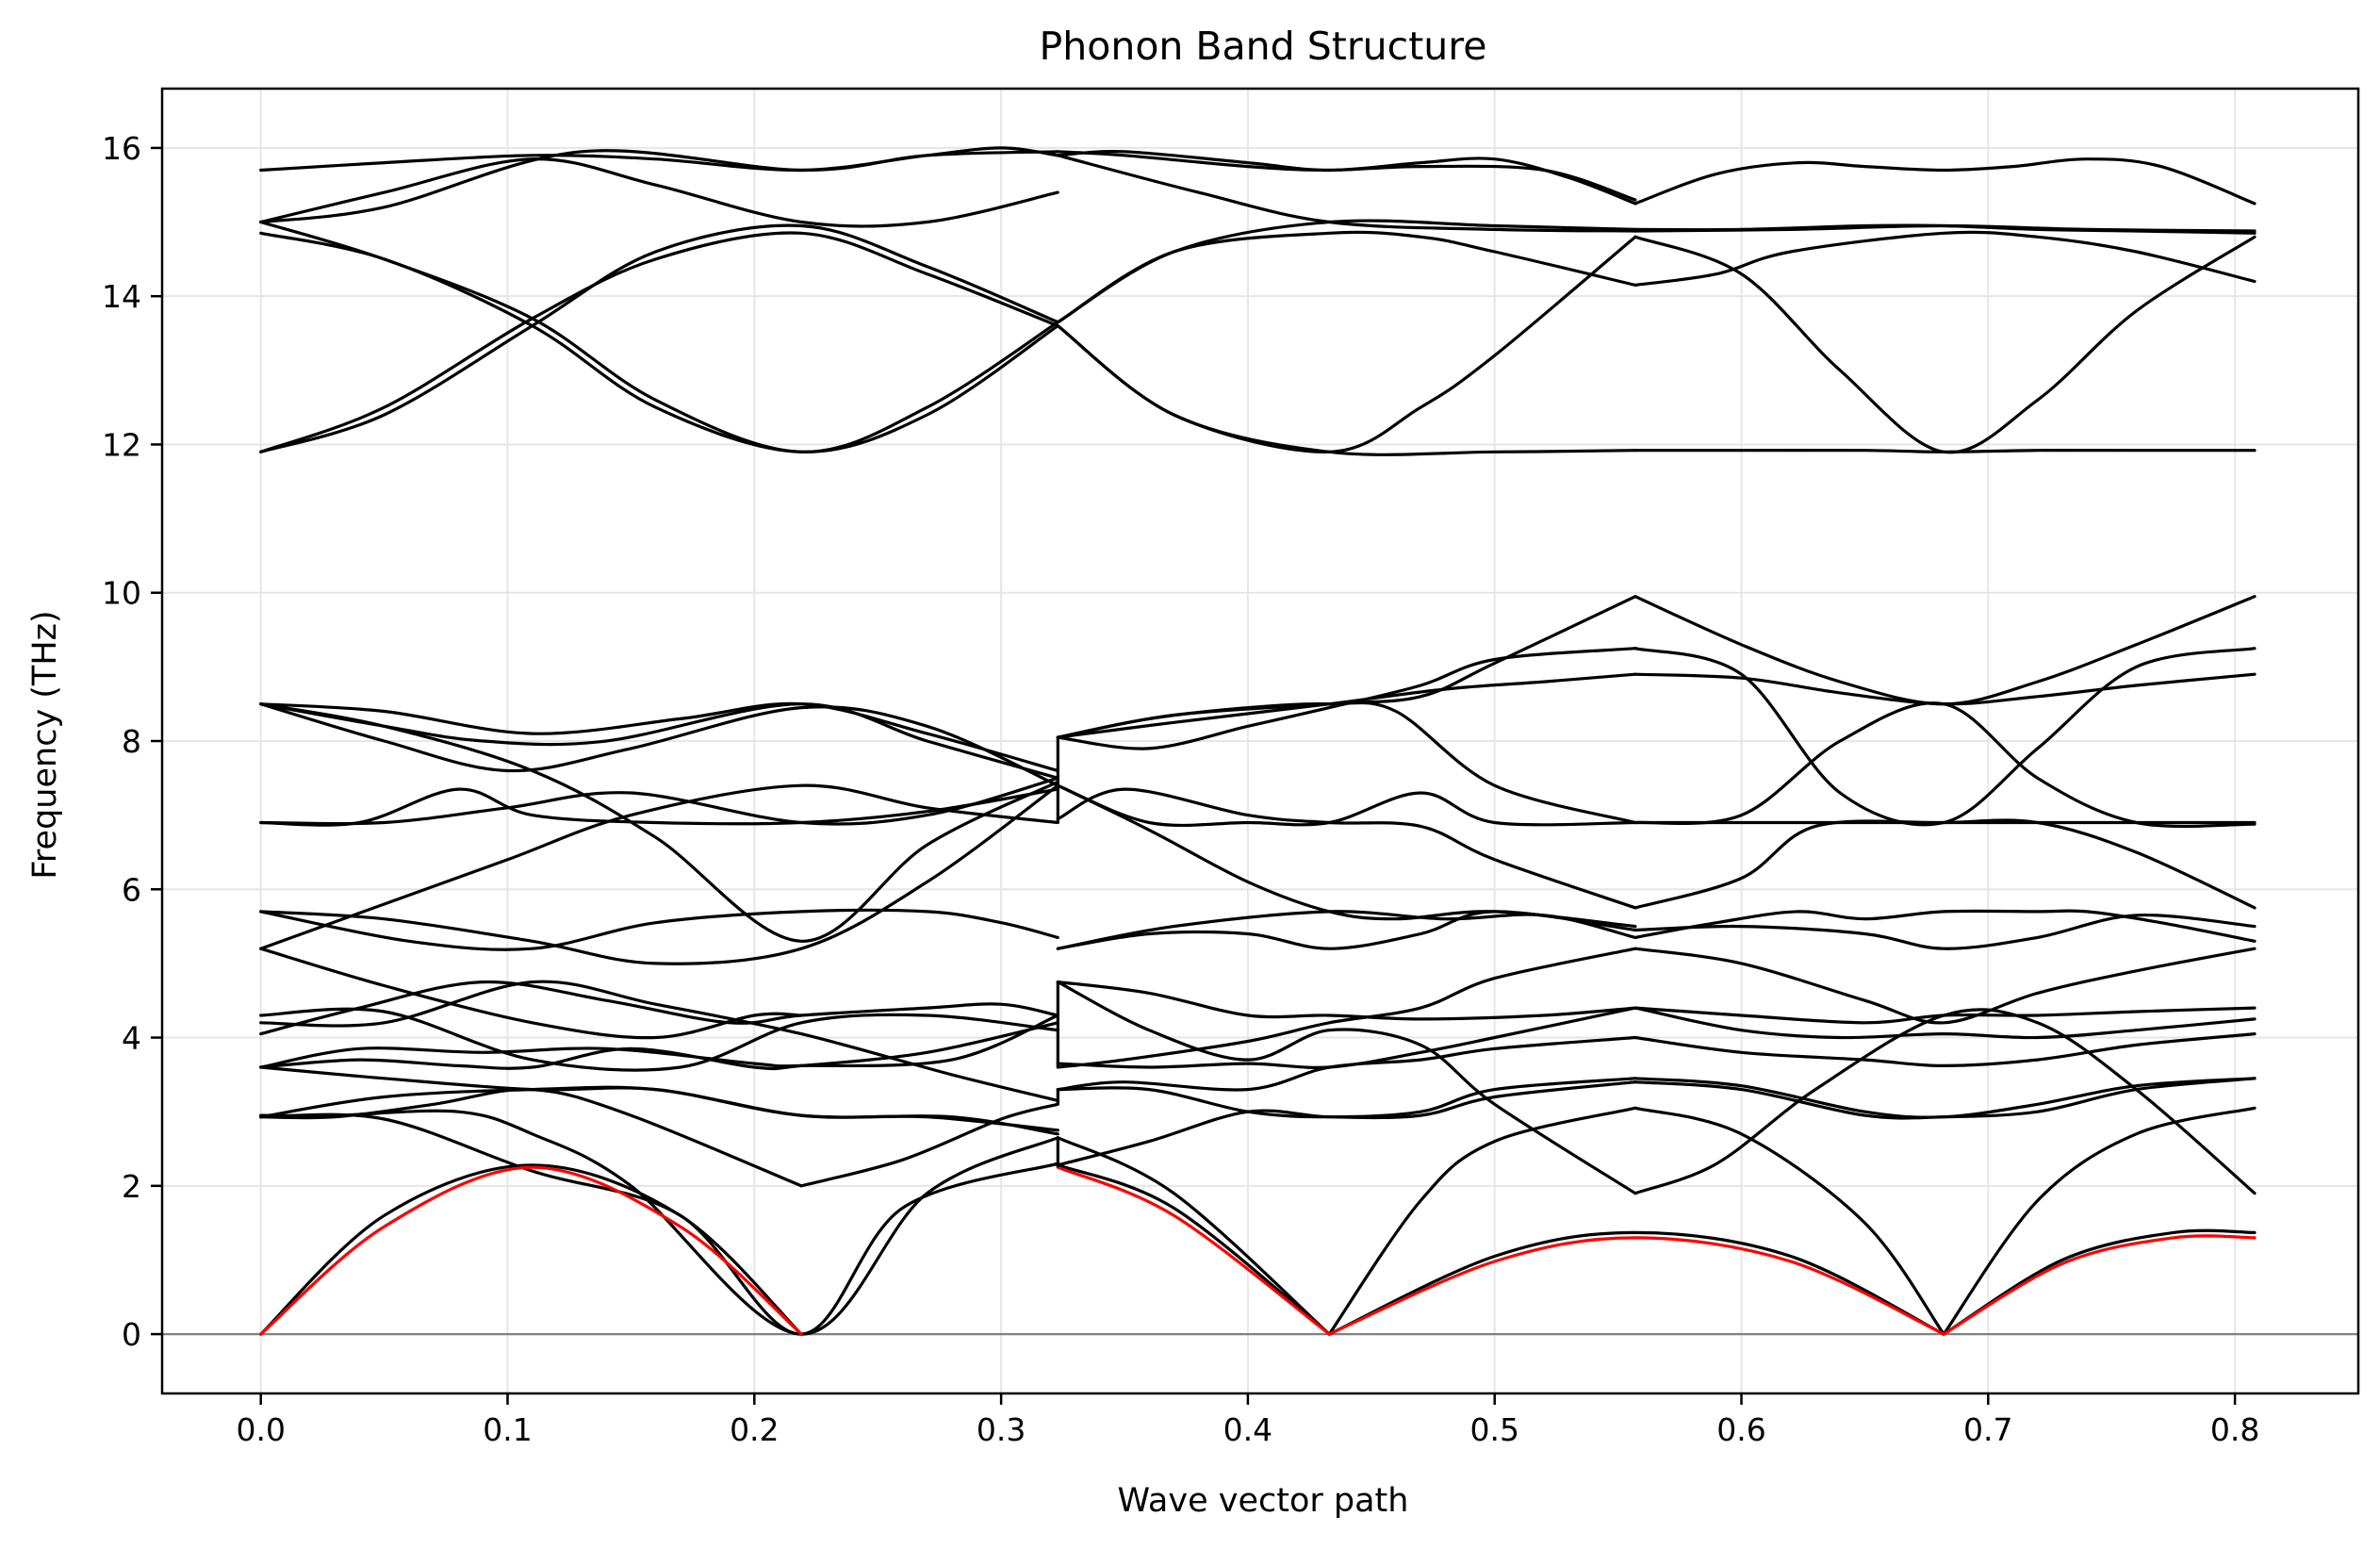 The width and height of the screenshot is (2380, 1549). What do you see at coordinates (1263, 1501) in the screenshot?
I see `x-axis-label: Wave vector path` at bounding box center [1263, 1501].